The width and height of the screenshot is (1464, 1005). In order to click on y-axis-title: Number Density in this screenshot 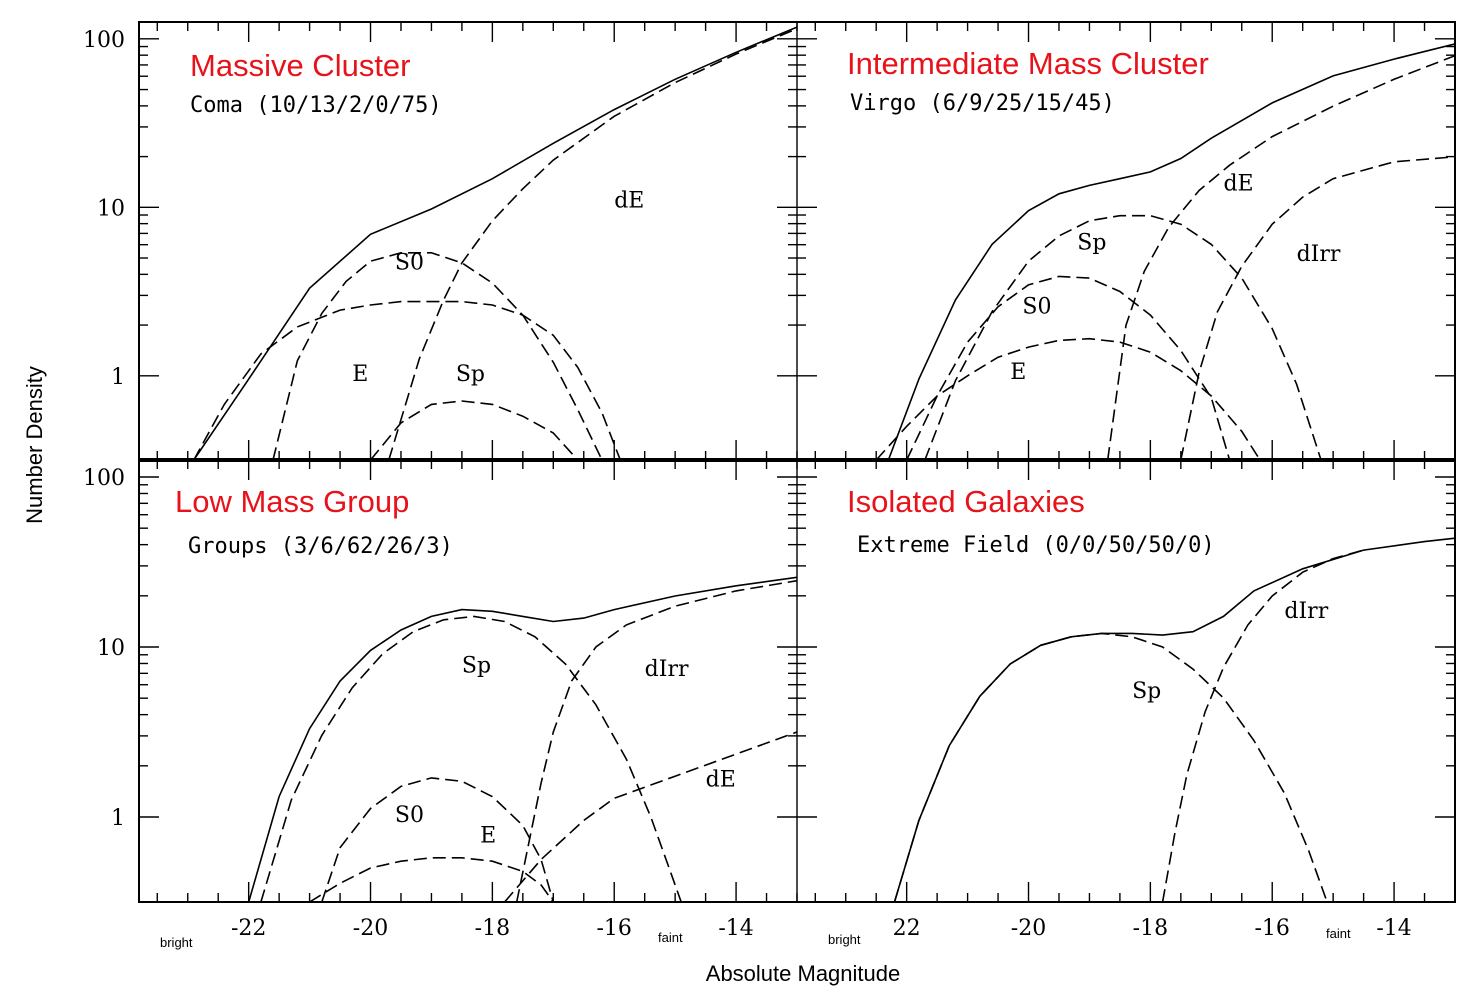, I will do `click(34, 445)`.